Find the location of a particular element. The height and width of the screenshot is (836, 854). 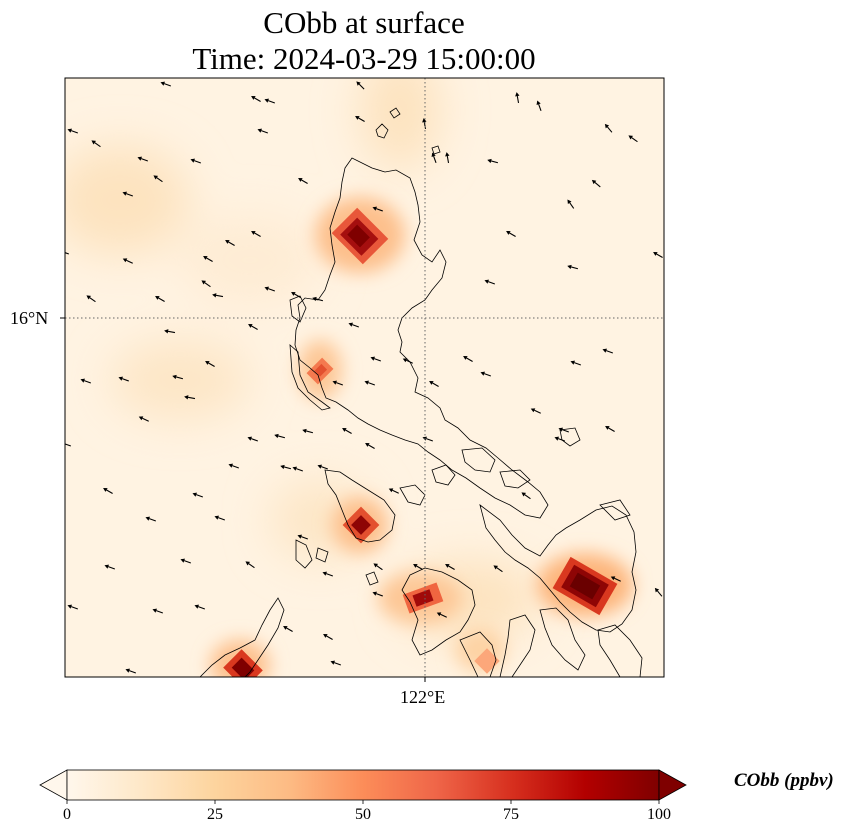

colorbar-tick-label: 0 is located at coordinates (67, 814).